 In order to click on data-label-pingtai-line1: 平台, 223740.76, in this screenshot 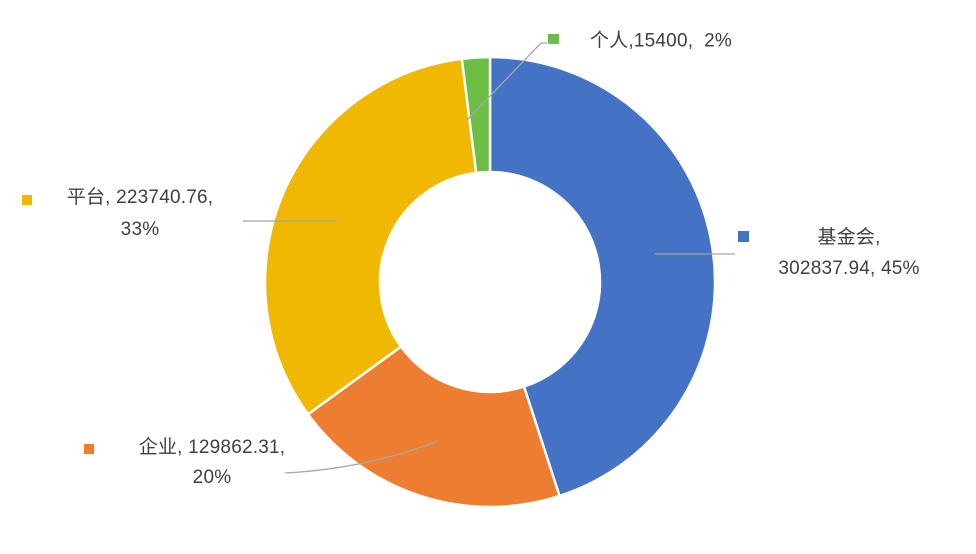, I will do `click(140, 197)`.